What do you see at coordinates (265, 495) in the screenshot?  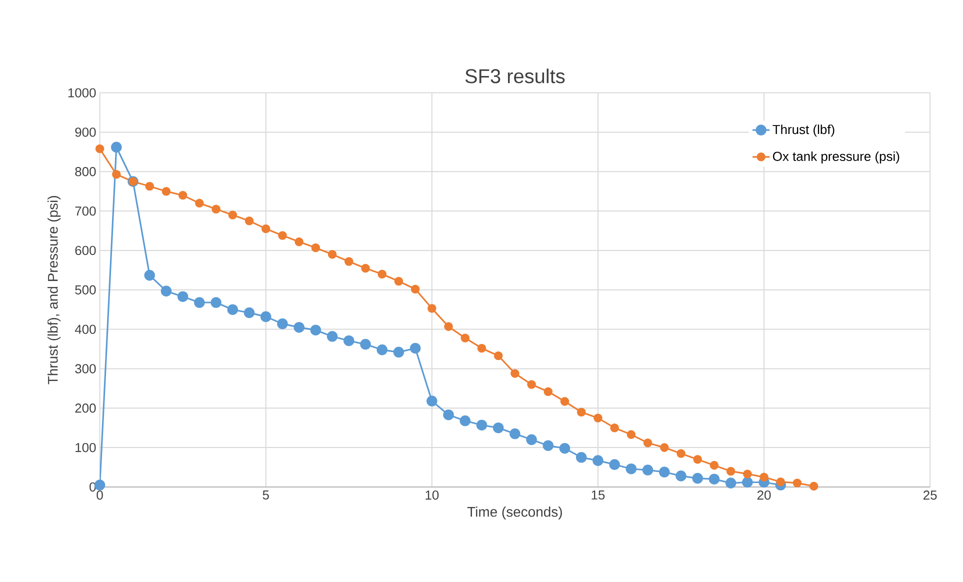 I see `x-tick-label: 5` at bounding box center [265, 495].